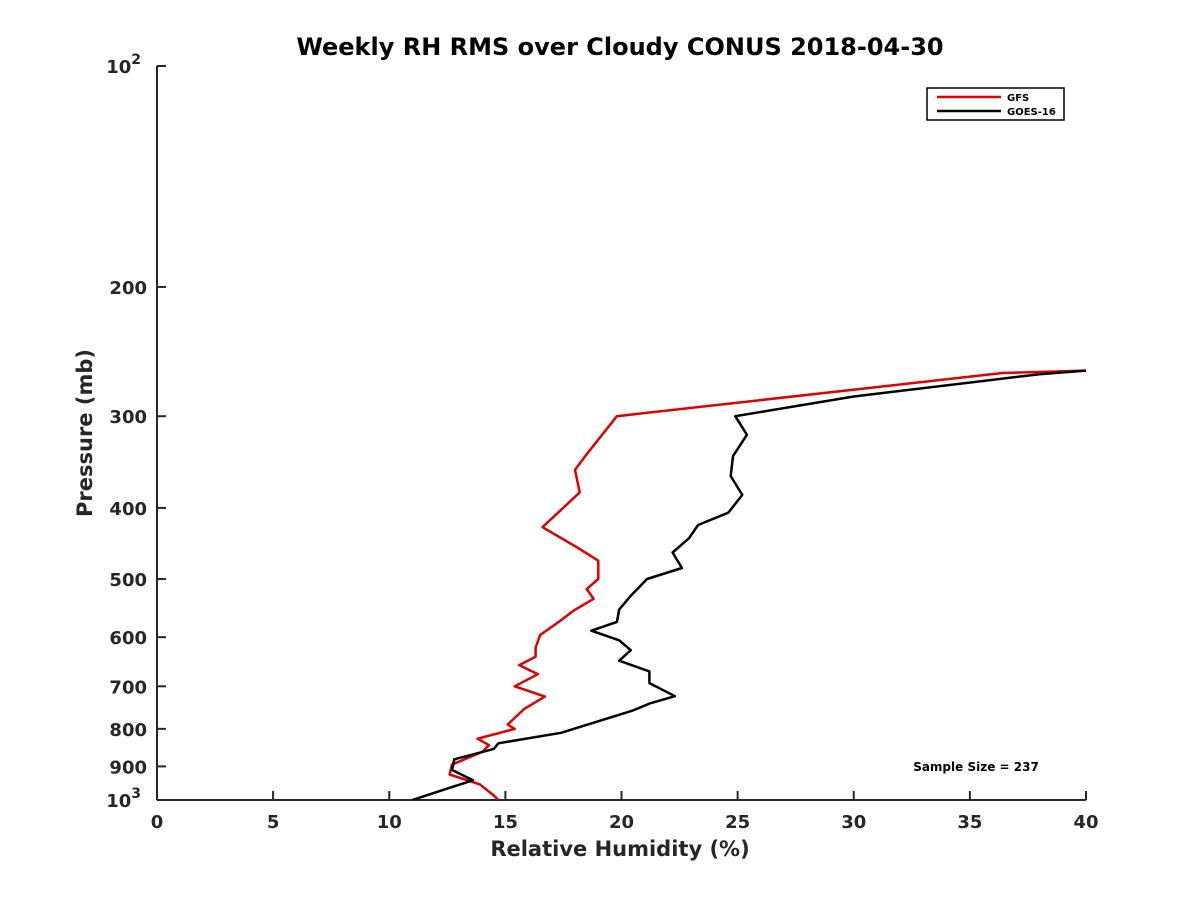 This screenshot has width=1200, height=900. Describe the element at coordinates (976, 767) in the screenshot. I see `sample-size-annotation: Sample Size = 237` at that location.